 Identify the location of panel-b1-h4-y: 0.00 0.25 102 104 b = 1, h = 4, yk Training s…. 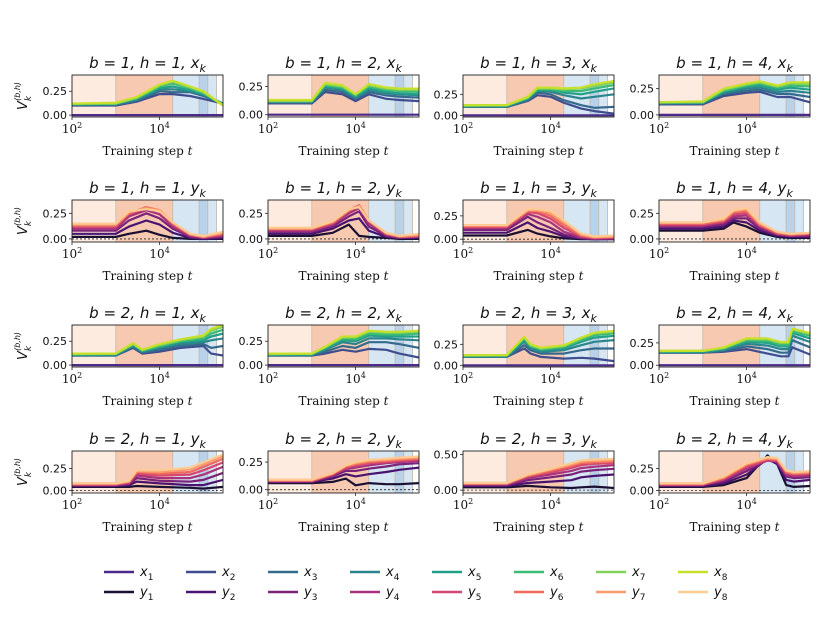
(720, 231).